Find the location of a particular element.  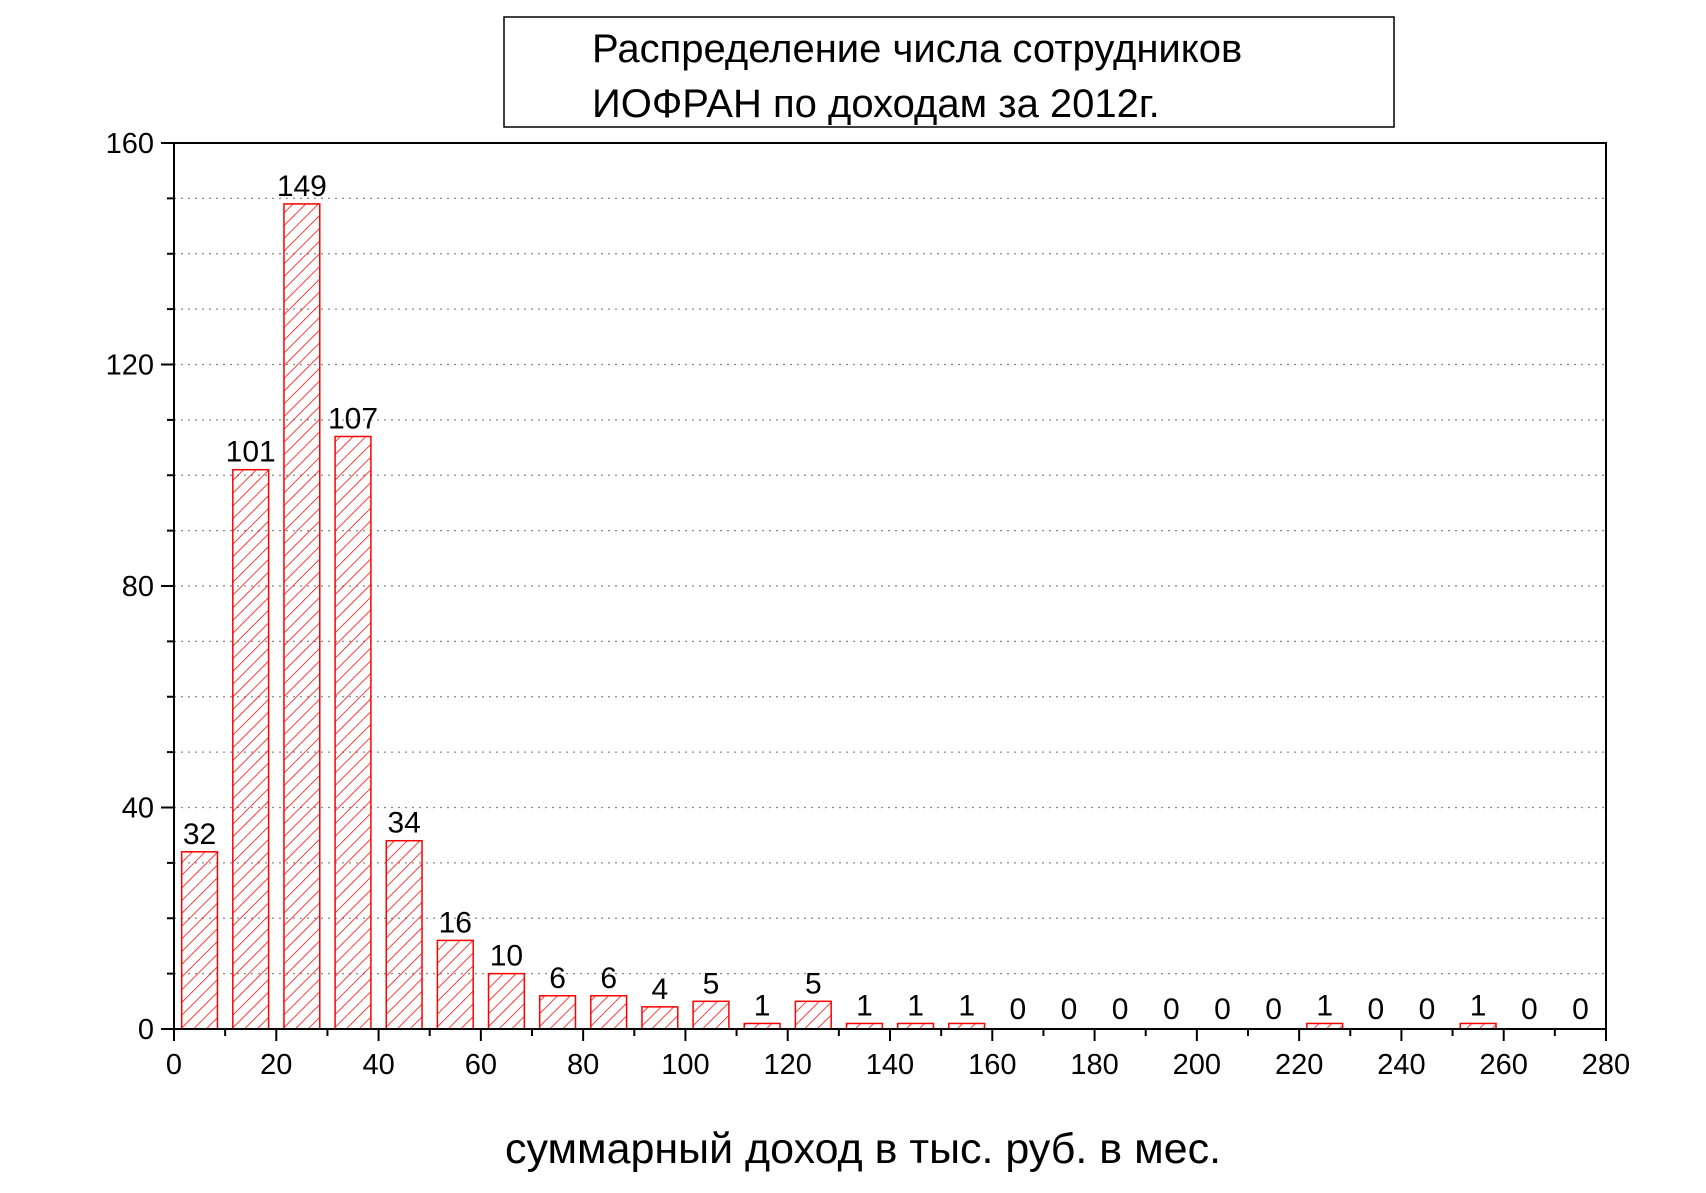

y-tick-label: 80 is located at coordinates (138, 587).